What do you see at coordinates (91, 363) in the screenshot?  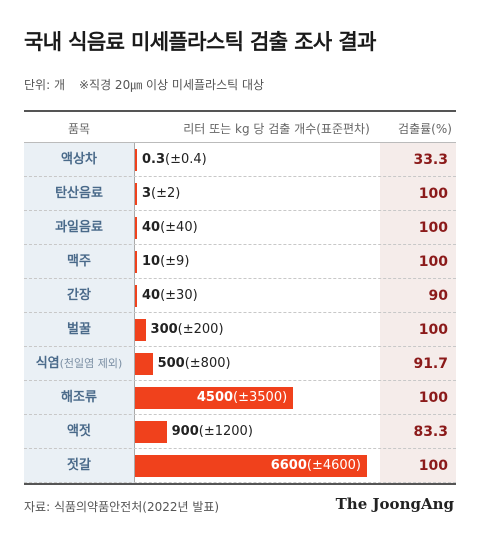 I see `category-note: (천일염 제외)` at bounding box center [91, 363].